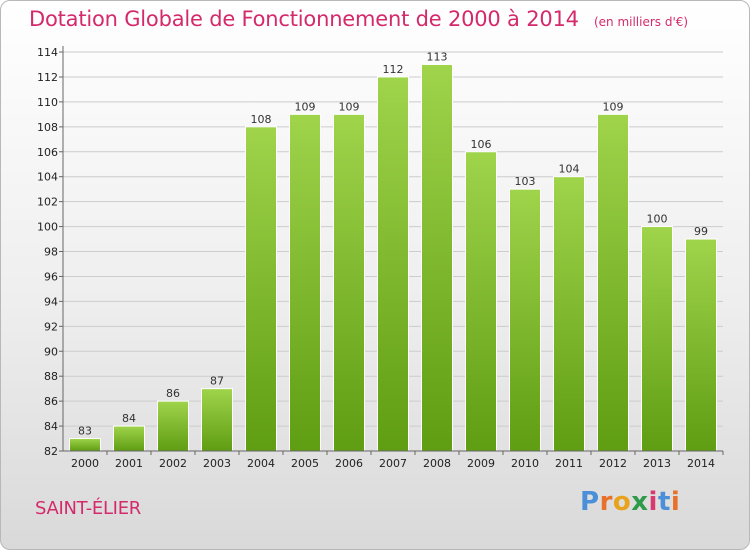 The image size is (750, 550). What do you see at coordinates (261, 119) in the screenshot?
I see `data-label: 108` at bounding box center [261, 119].